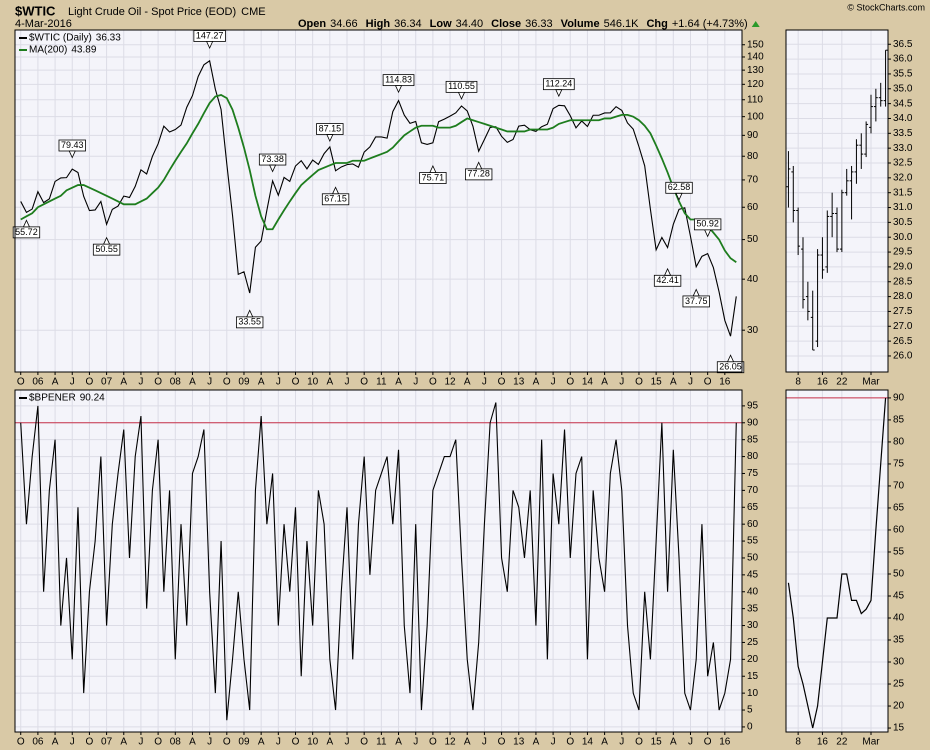 Image resolution: width=930 pixels, height=750 pixels. Describe the element at coordinates (35, 10) in the screenshot. I see `symbol: $WTIC` at that location.